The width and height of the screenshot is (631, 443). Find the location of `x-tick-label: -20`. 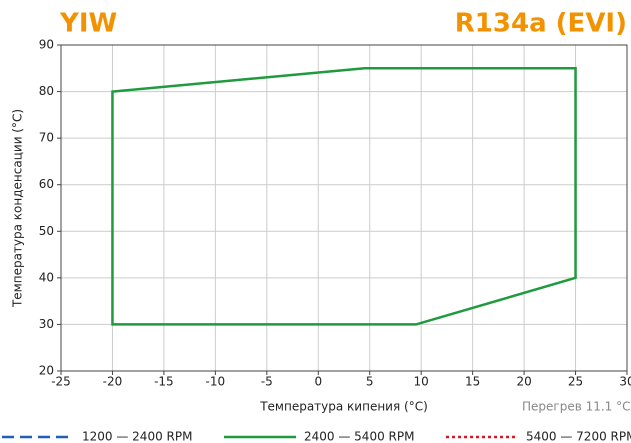

x-tick-label: -20 is located at coordinates (113, 382).